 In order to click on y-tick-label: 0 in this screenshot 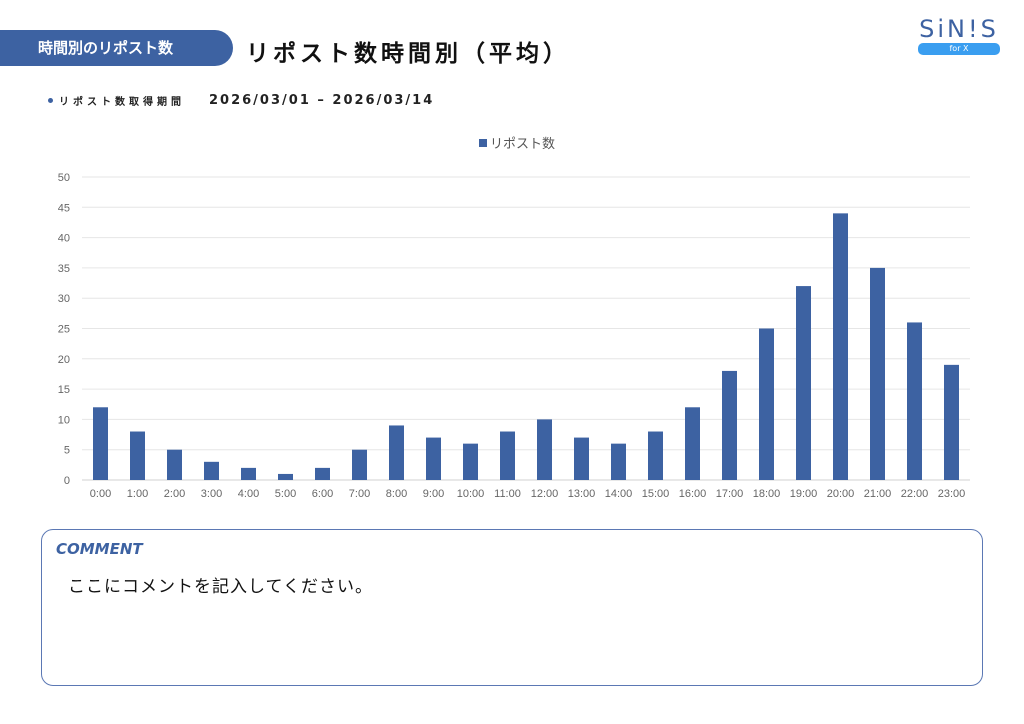, I will do `click(67, 481)`.